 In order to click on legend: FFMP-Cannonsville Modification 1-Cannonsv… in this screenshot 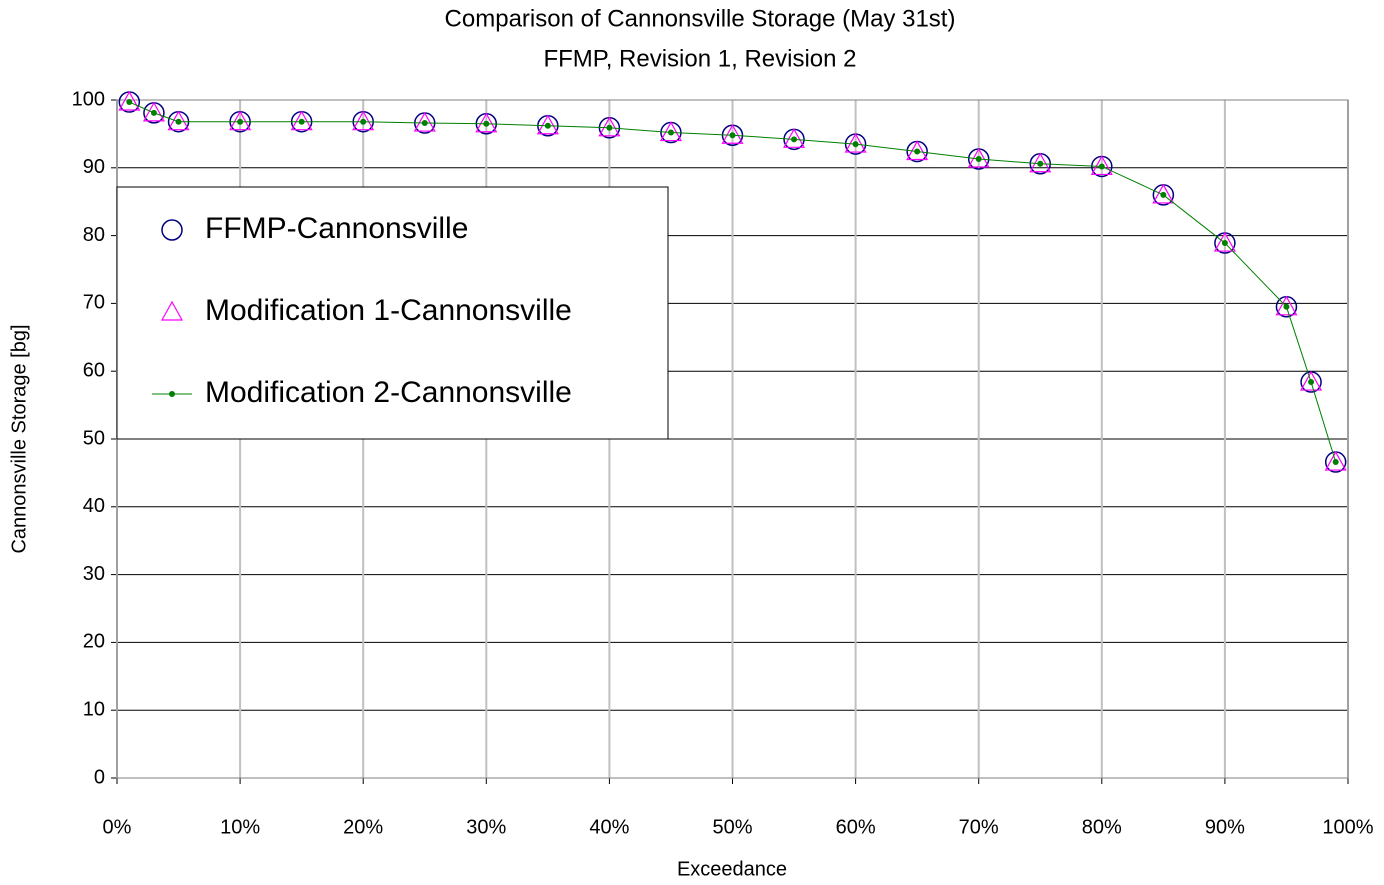, I will do `click(392, 313)`.